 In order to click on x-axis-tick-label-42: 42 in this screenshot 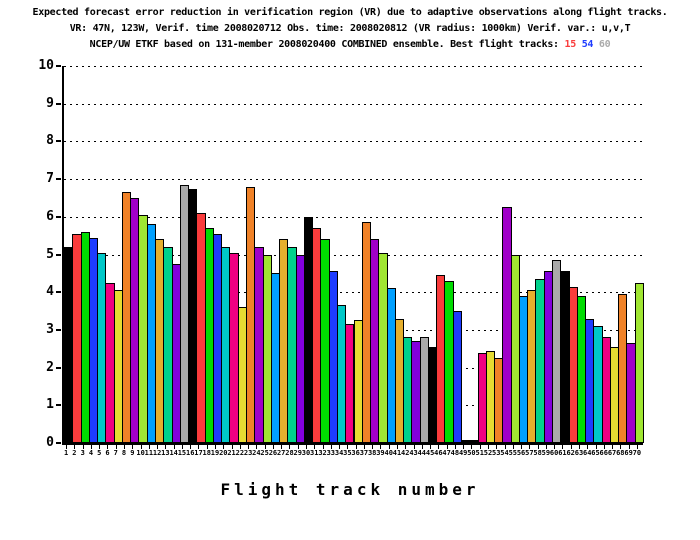, I will do `click(405, 453)`.